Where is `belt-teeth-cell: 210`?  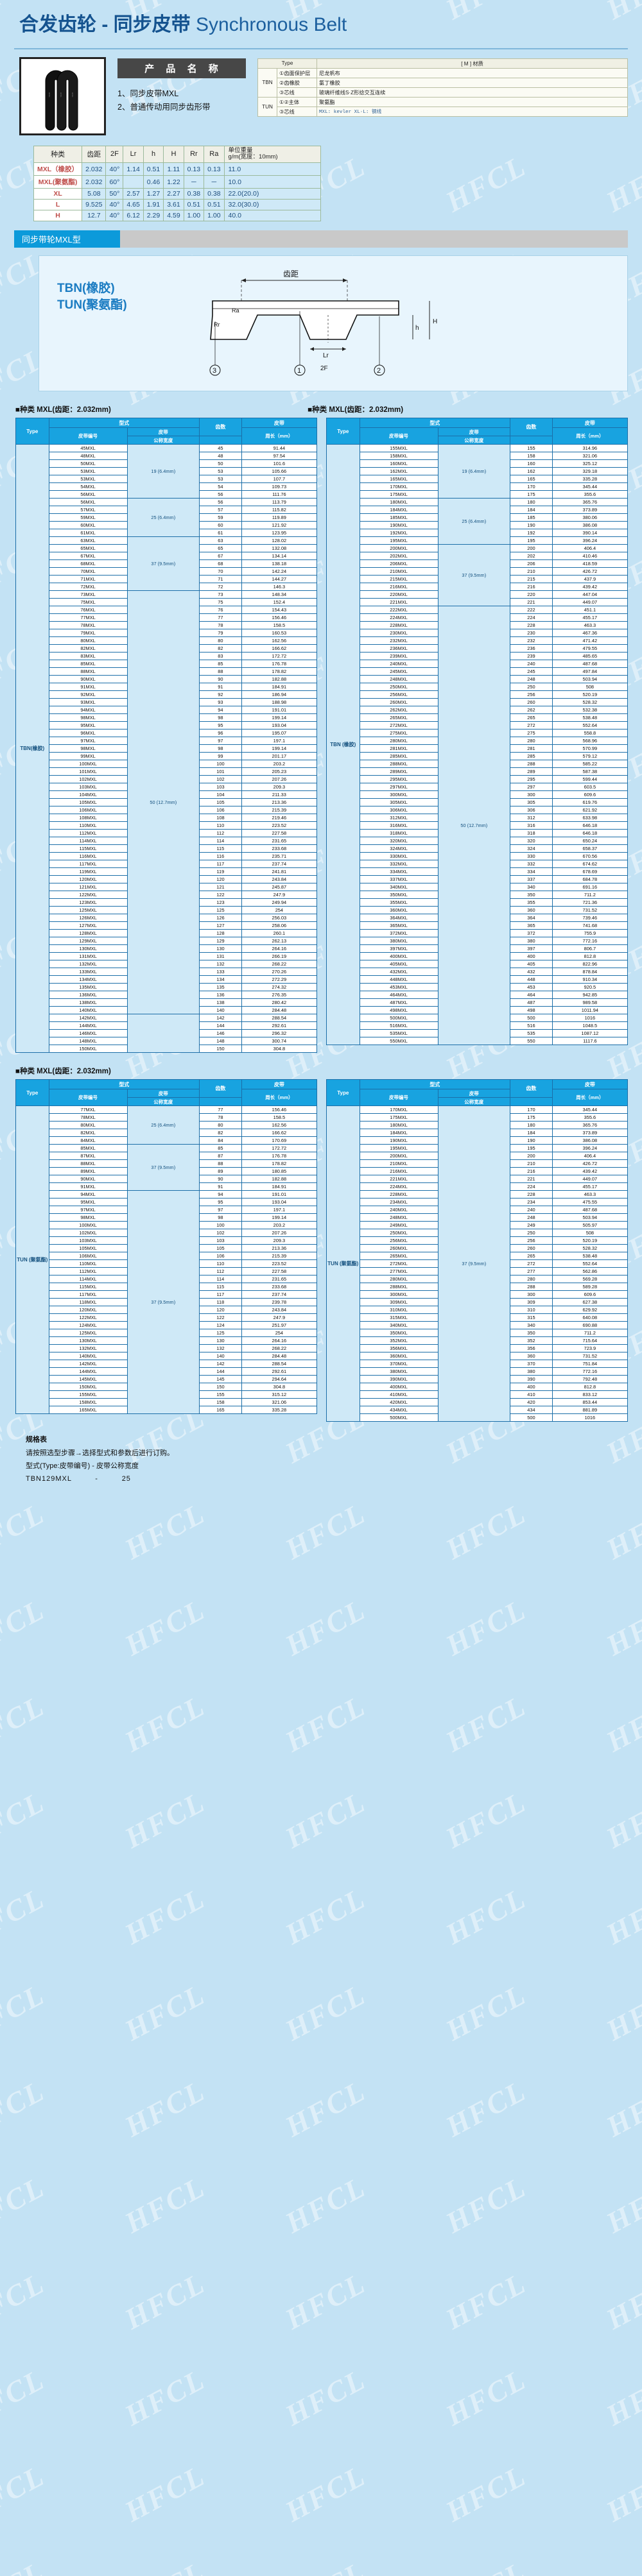
belt-teeth-cell: 210 is located at coordinates (531, 571).